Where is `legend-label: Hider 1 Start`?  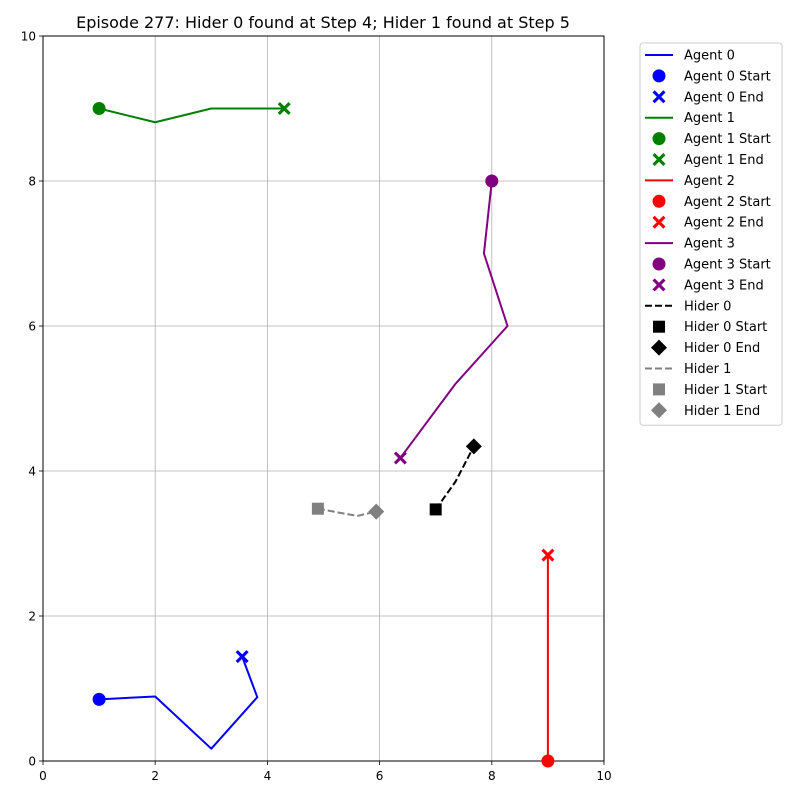 legend-label: Hider 1 Start is located at coordinates (725, 390).